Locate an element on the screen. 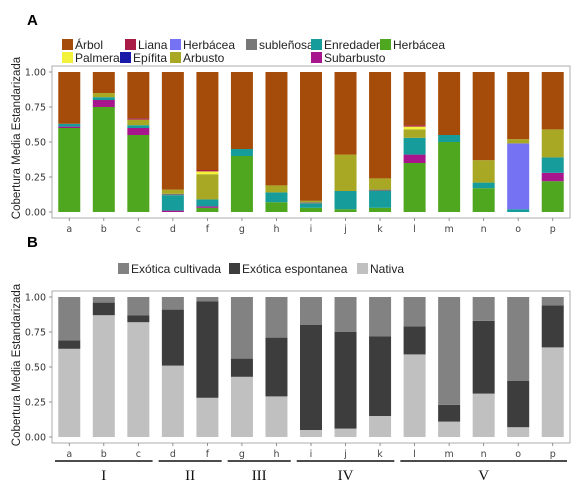  panel-a-xtick-label: l is located at coordinates (414, 229).